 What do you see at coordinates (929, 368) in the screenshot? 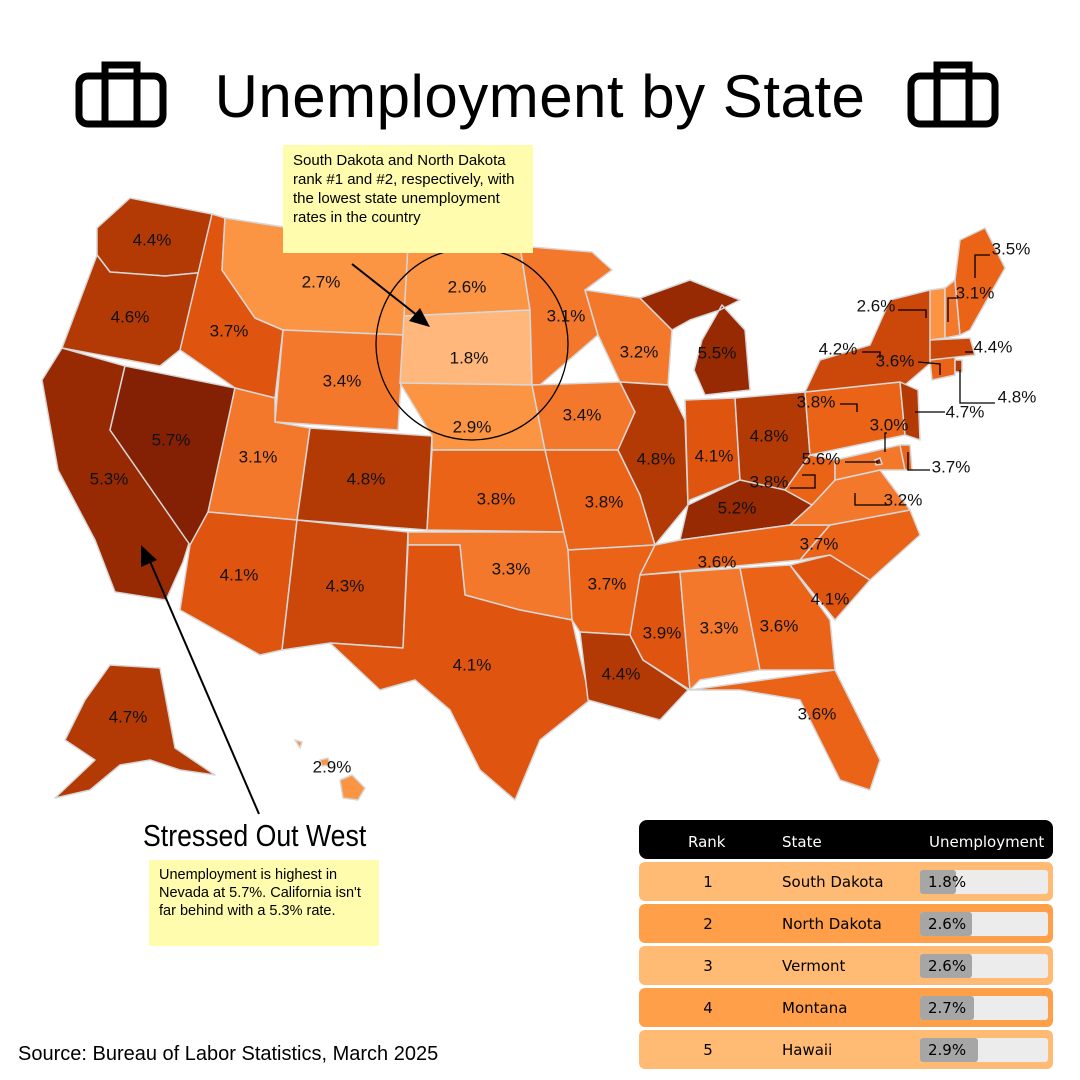
I see `leader-line-connecticut` at bounding box center [929, 368].